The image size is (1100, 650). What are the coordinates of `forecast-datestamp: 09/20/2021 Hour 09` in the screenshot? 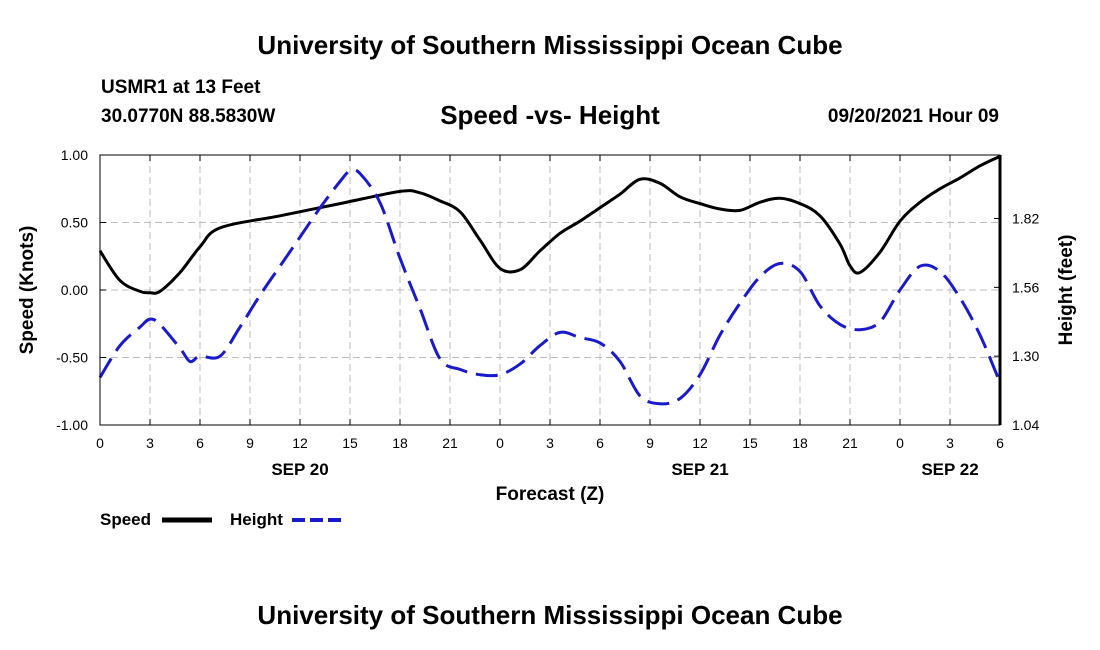 It's located at (913, 116).